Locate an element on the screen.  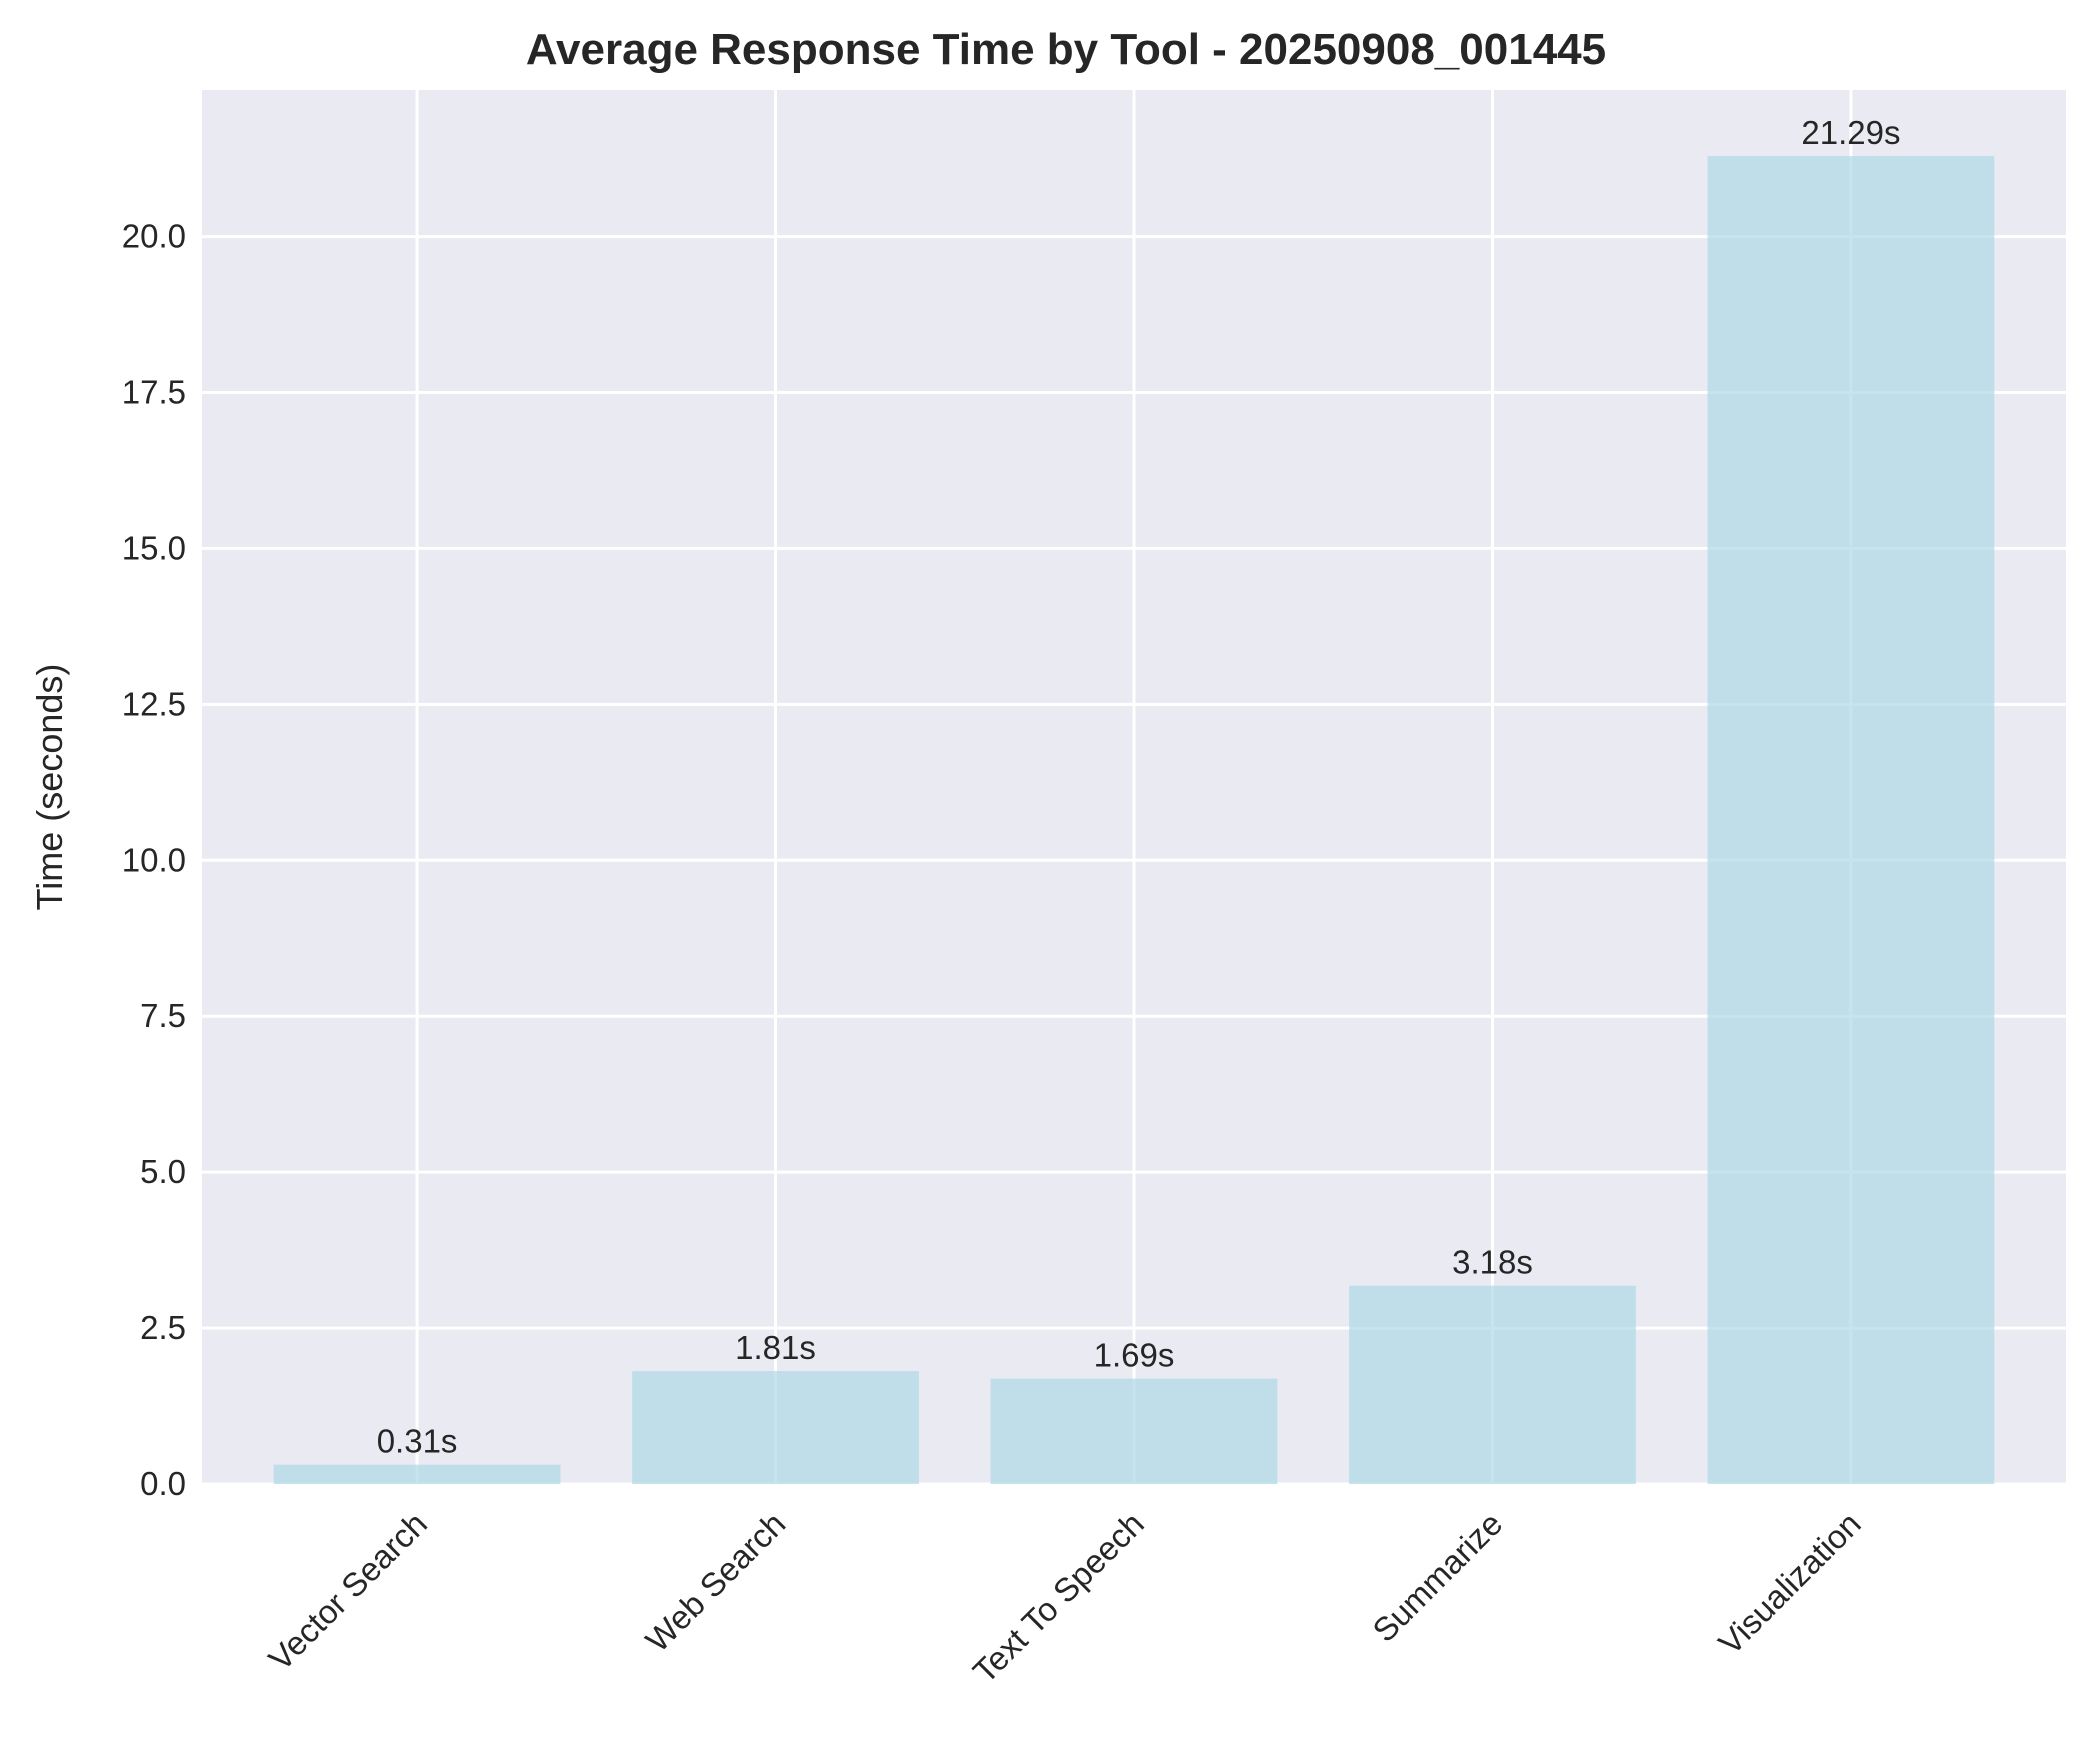
x-tick-label: Summarize is located at coordinates (1437, 1577).